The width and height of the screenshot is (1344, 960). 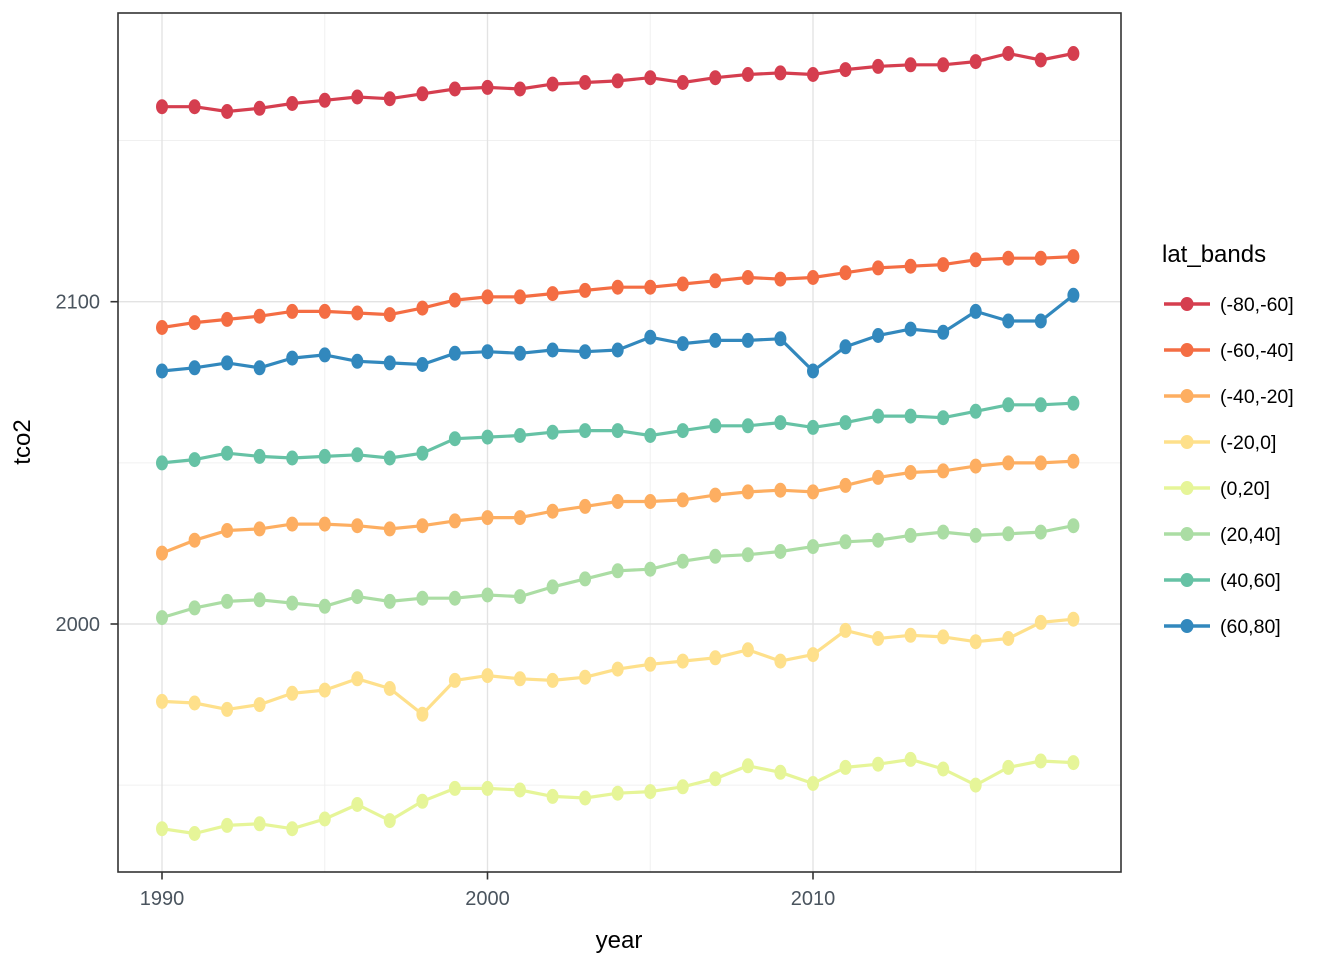 I want to click on legend-item-label: (0,20], so click(x=1245, y=489).